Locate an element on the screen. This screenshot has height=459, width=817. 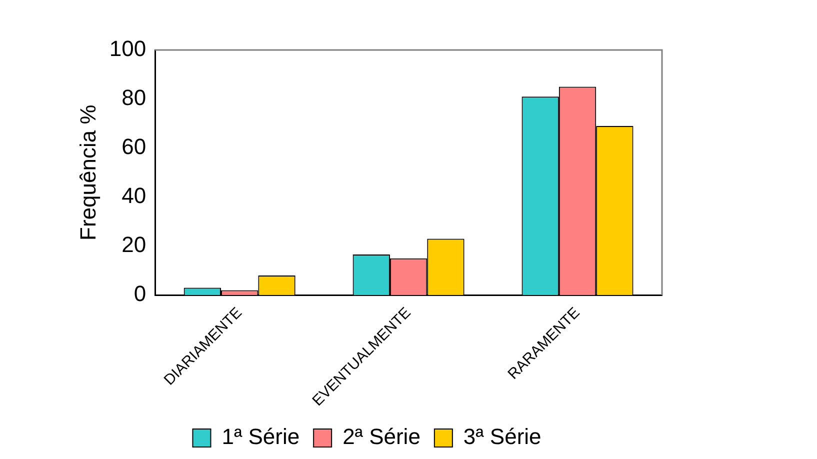
legend-label: 3ª Série is located at coordinates (502, 437).